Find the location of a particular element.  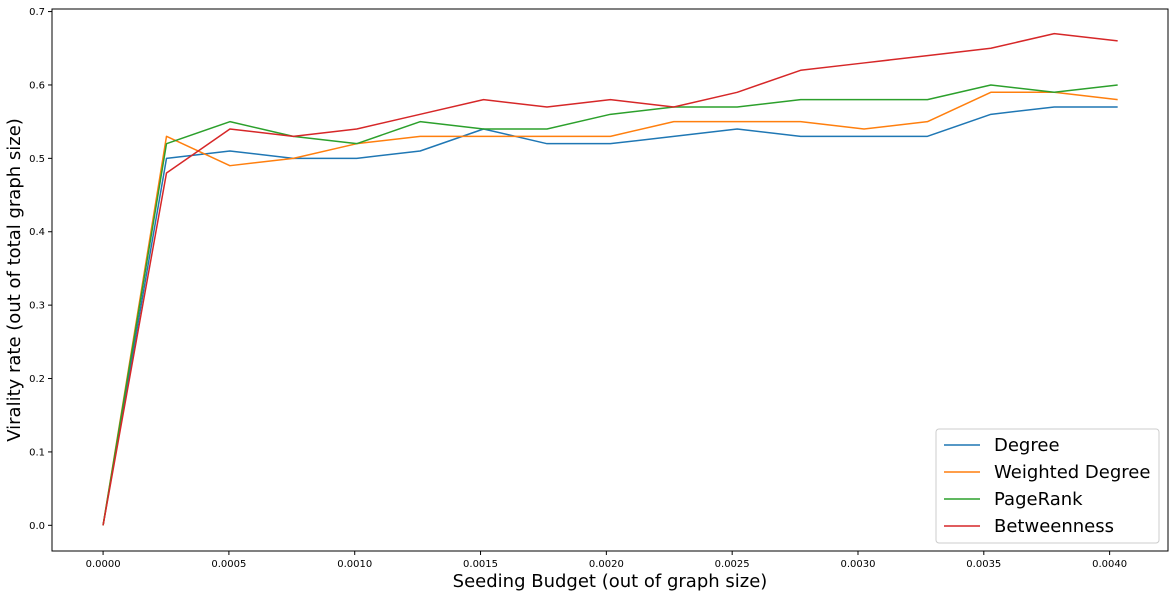

x-tick-label: 0.0040 is located at coordinates (1109, 564).